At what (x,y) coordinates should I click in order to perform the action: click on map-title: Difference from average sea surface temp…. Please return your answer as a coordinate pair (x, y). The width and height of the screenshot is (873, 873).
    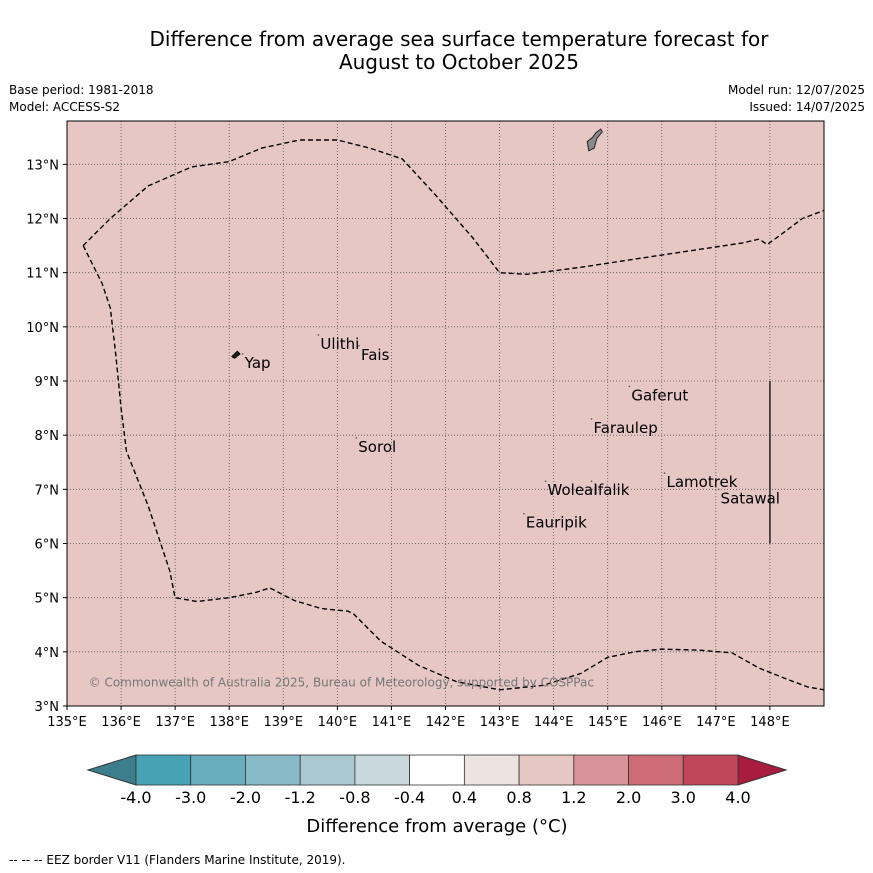
    Looking at the image, I should click on (436, 51).